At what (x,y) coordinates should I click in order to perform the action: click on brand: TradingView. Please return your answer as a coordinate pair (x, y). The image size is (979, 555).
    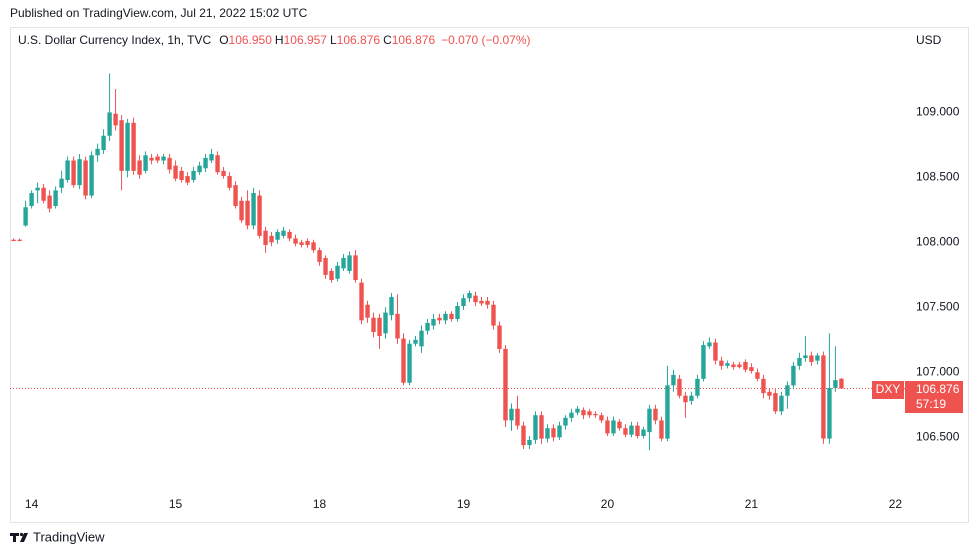
    Looking at the image, I should click on (69, 536).